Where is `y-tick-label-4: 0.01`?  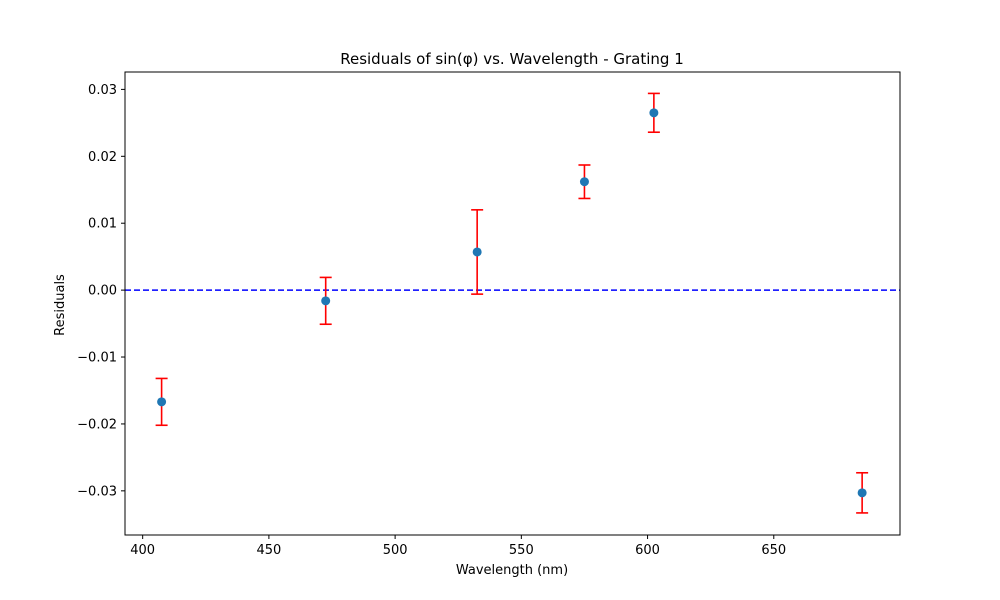 y-tick-label-4: 0.01 is located at coordinates (102, 224).